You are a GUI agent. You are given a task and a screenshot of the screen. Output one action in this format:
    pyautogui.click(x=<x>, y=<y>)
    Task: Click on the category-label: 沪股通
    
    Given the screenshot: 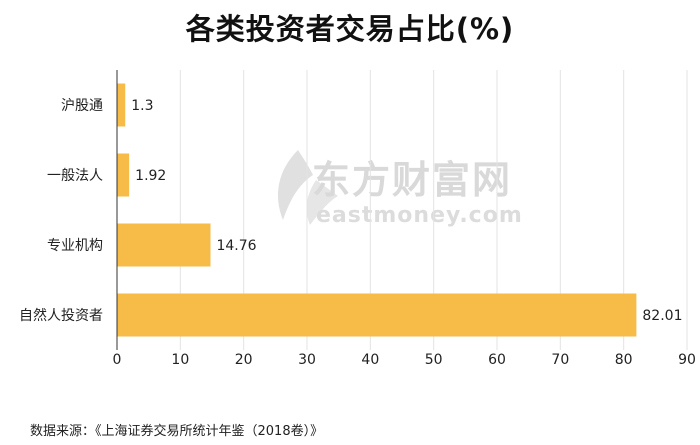 What is the action you would take?
    pyautogui.click(x=82, y=106)
    